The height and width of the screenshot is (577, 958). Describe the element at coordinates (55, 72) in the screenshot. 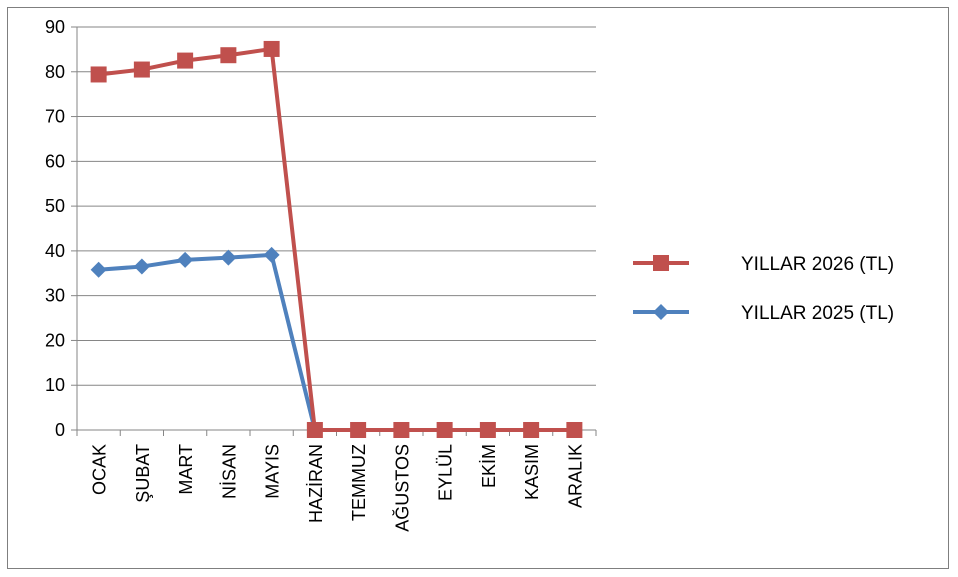

I see `y-tick-label: 80` at that location.